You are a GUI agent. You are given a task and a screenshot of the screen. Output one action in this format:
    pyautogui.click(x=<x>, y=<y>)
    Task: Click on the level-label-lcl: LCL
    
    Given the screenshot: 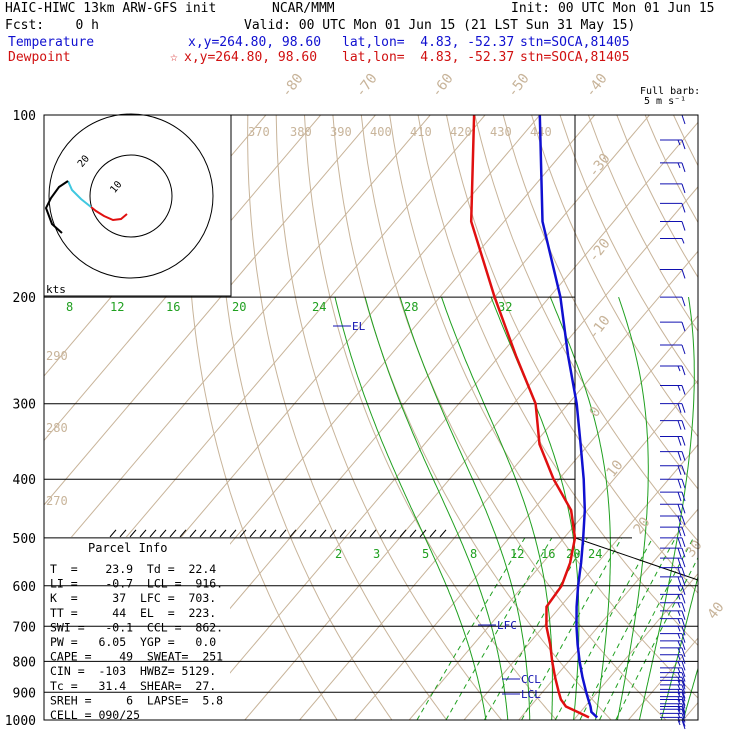 What is the action you would take?
    pyautogui.click(x=531, y=694)
    